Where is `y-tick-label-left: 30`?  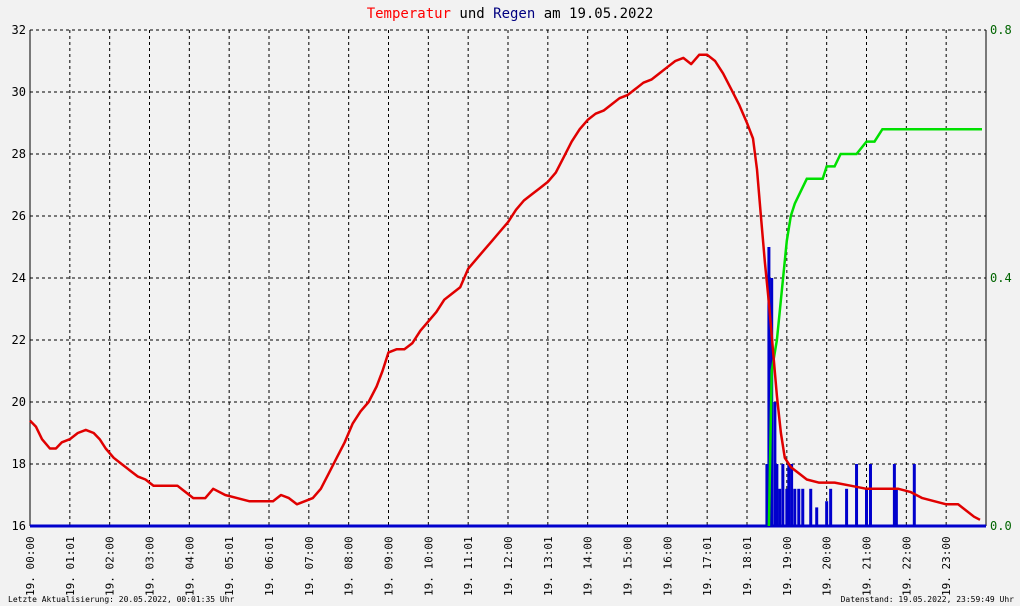
y-tick-label-left: 30 is located at coordinates (19, 92).